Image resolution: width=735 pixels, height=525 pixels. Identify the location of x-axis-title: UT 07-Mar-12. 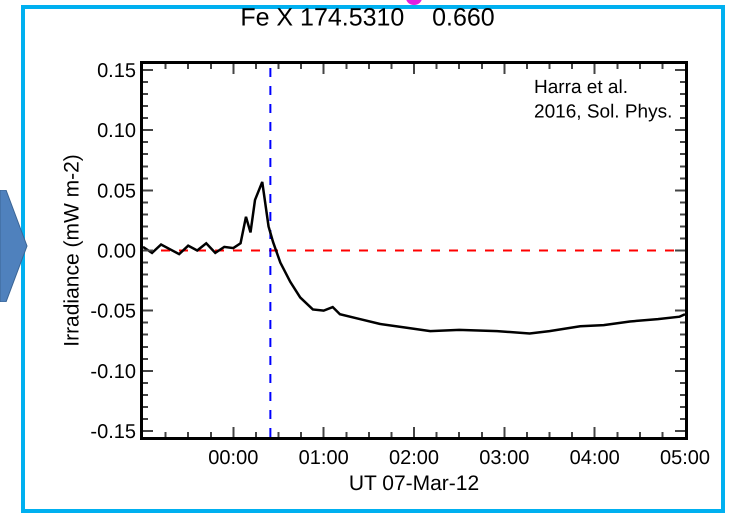
(414, 484).